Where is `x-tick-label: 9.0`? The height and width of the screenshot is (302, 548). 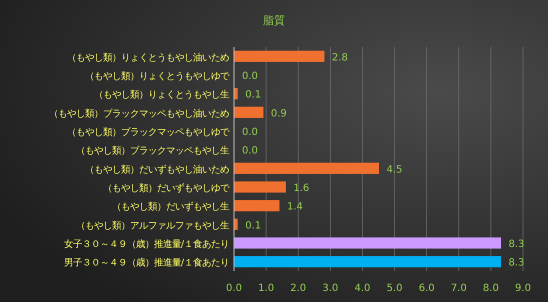
x-tick-label: 9.0 is located at coordinates (523, 288).